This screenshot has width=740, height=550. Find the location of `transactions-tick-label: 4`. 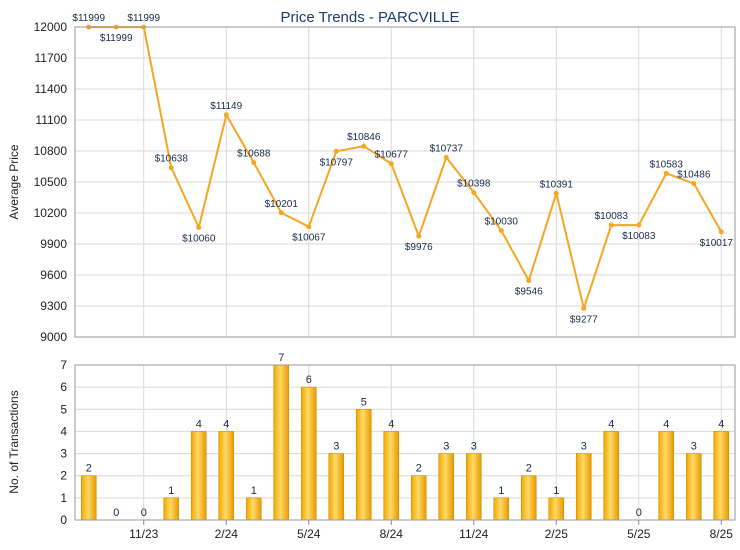

transactions-tick-label: 4 is located at coordinates (63, 431).